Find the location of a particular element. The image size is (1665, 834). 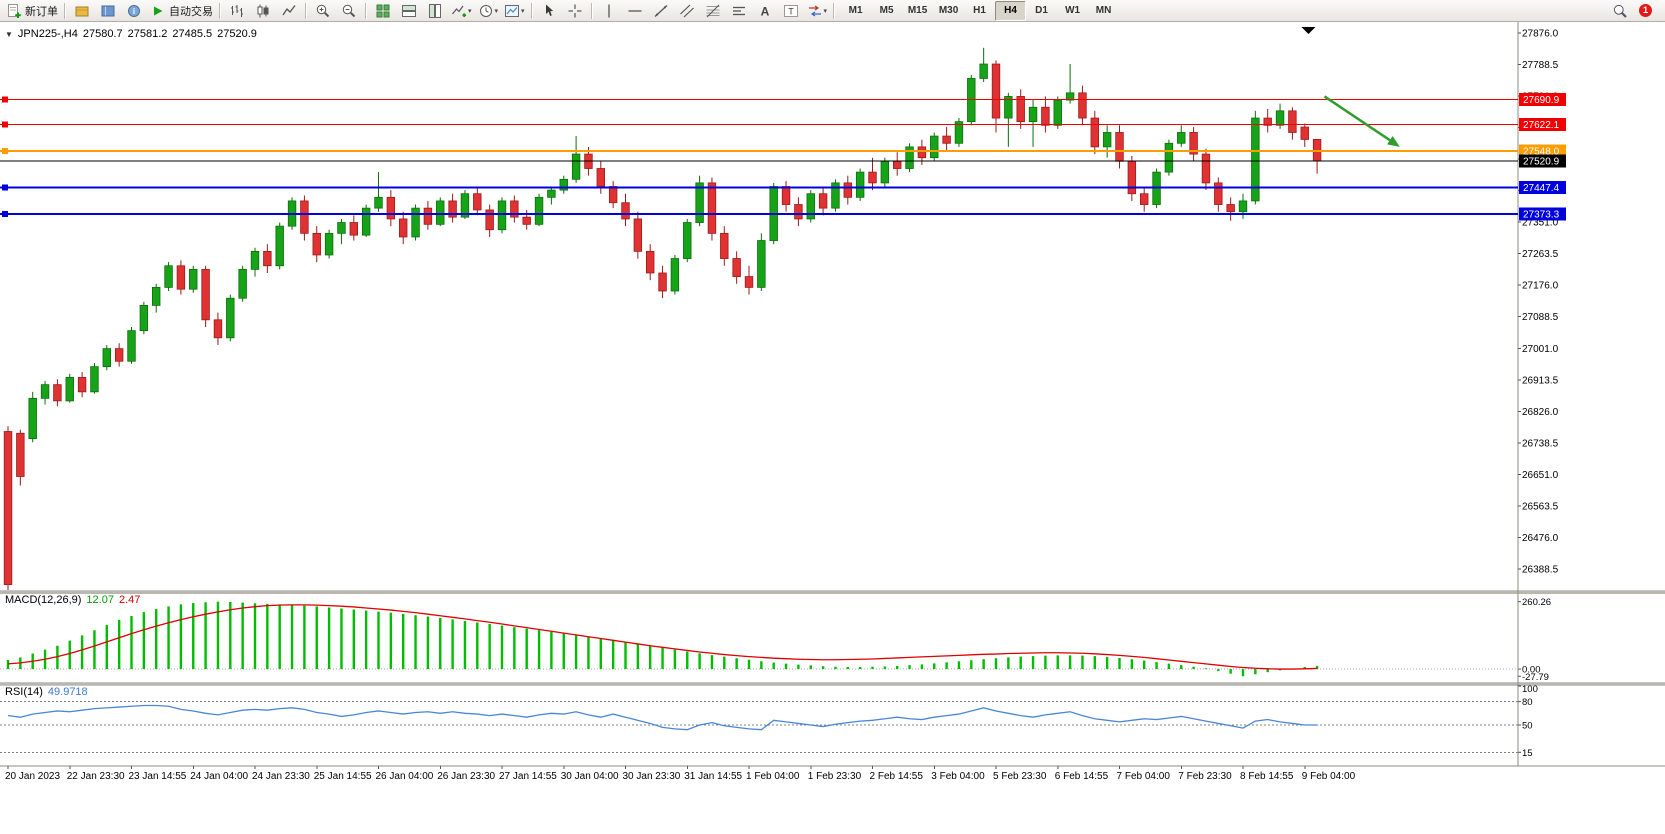

bars-icon is located at coordinates (237, 11).